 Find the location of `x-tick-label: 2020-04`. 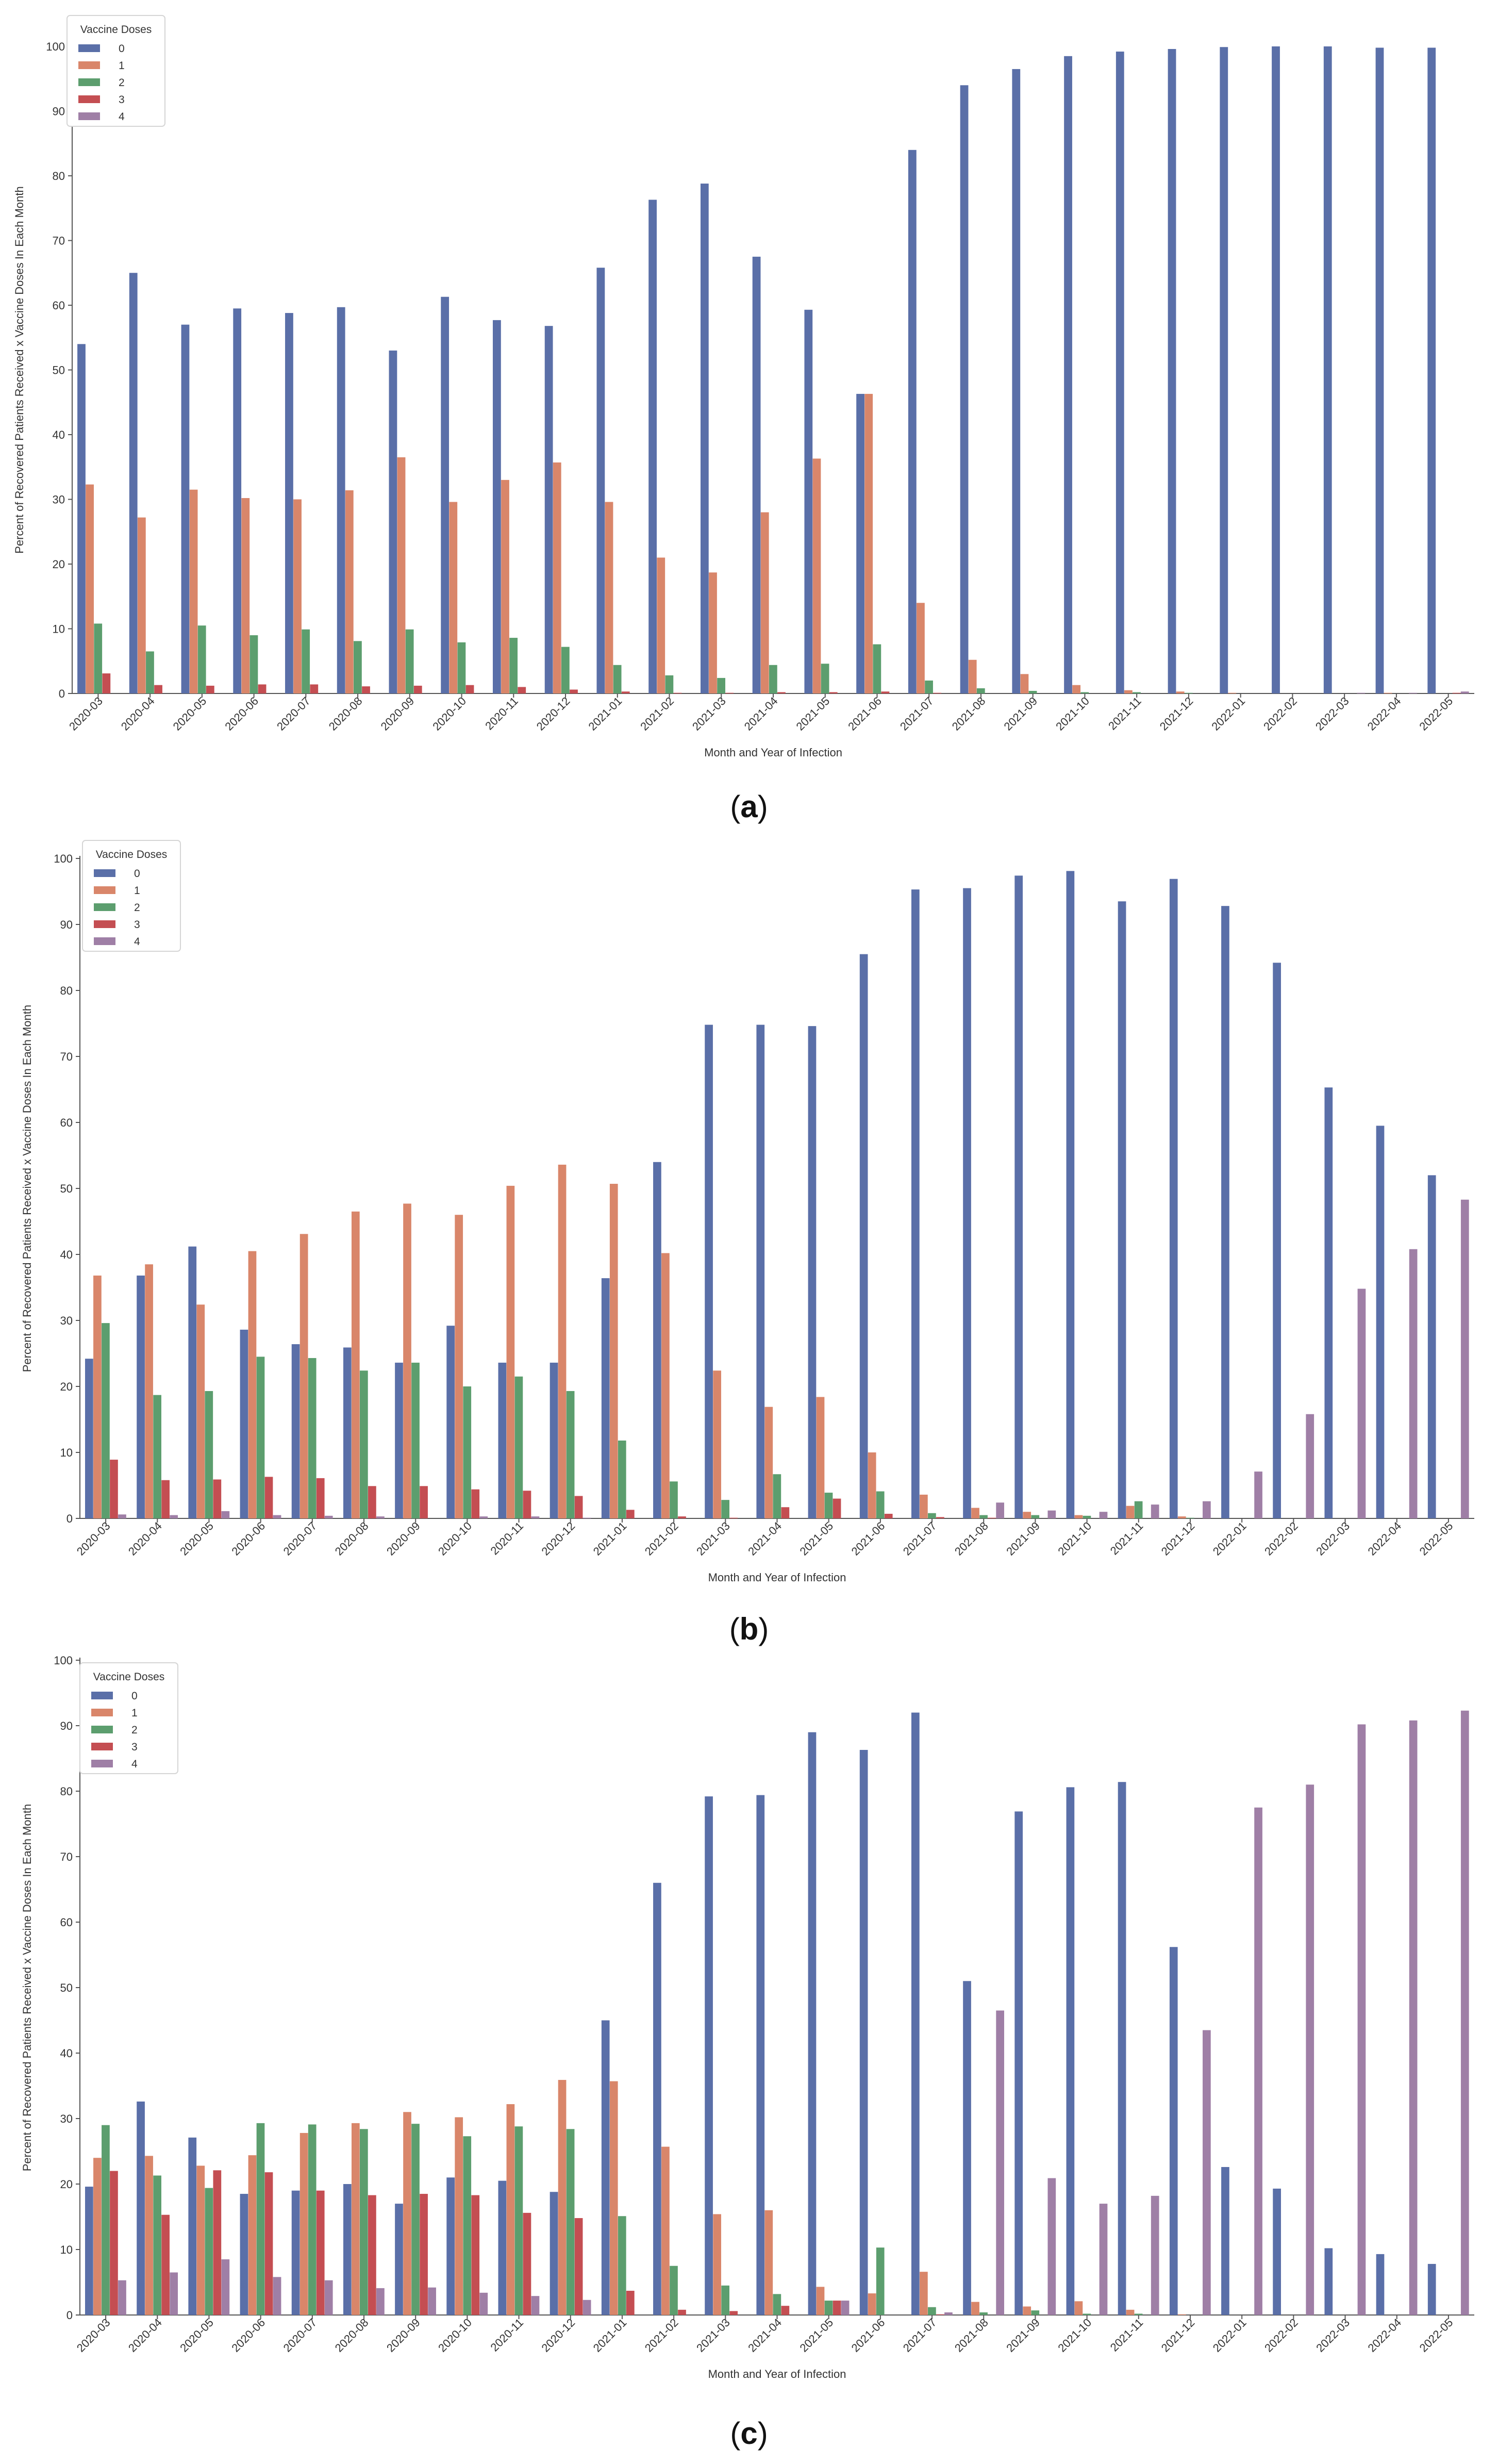

x-tick-label: 2020-04 is located at coordinates (138, 713).